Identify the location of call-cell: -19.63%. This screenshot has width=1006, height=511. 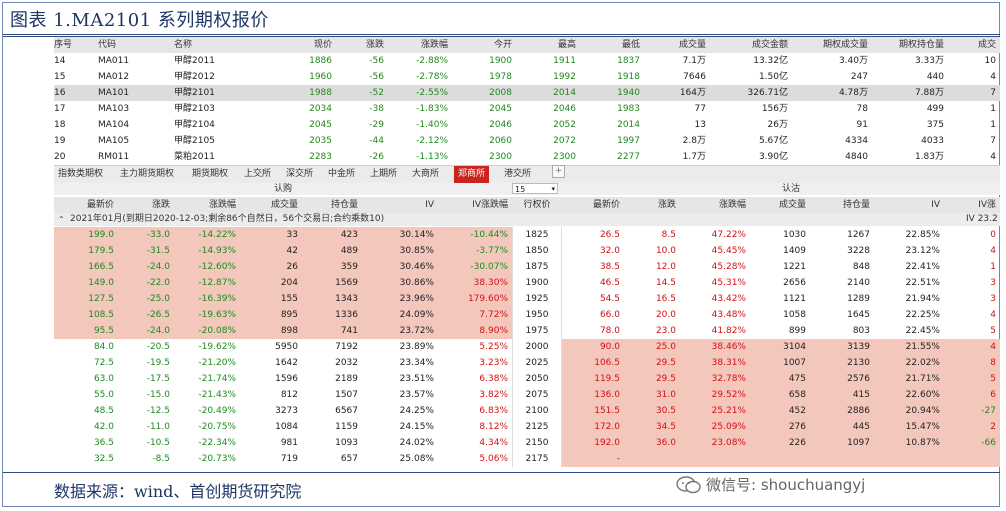
(217, 315).